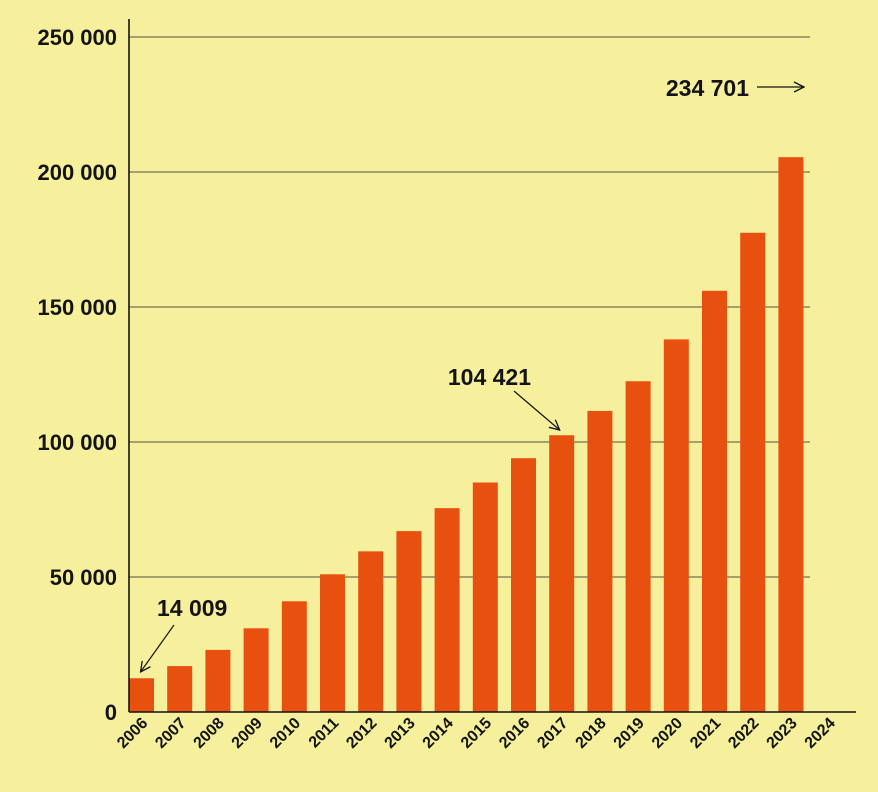 The image size is (878, 792). I want to click on x-tick-label: 2007, so click(170, 733).